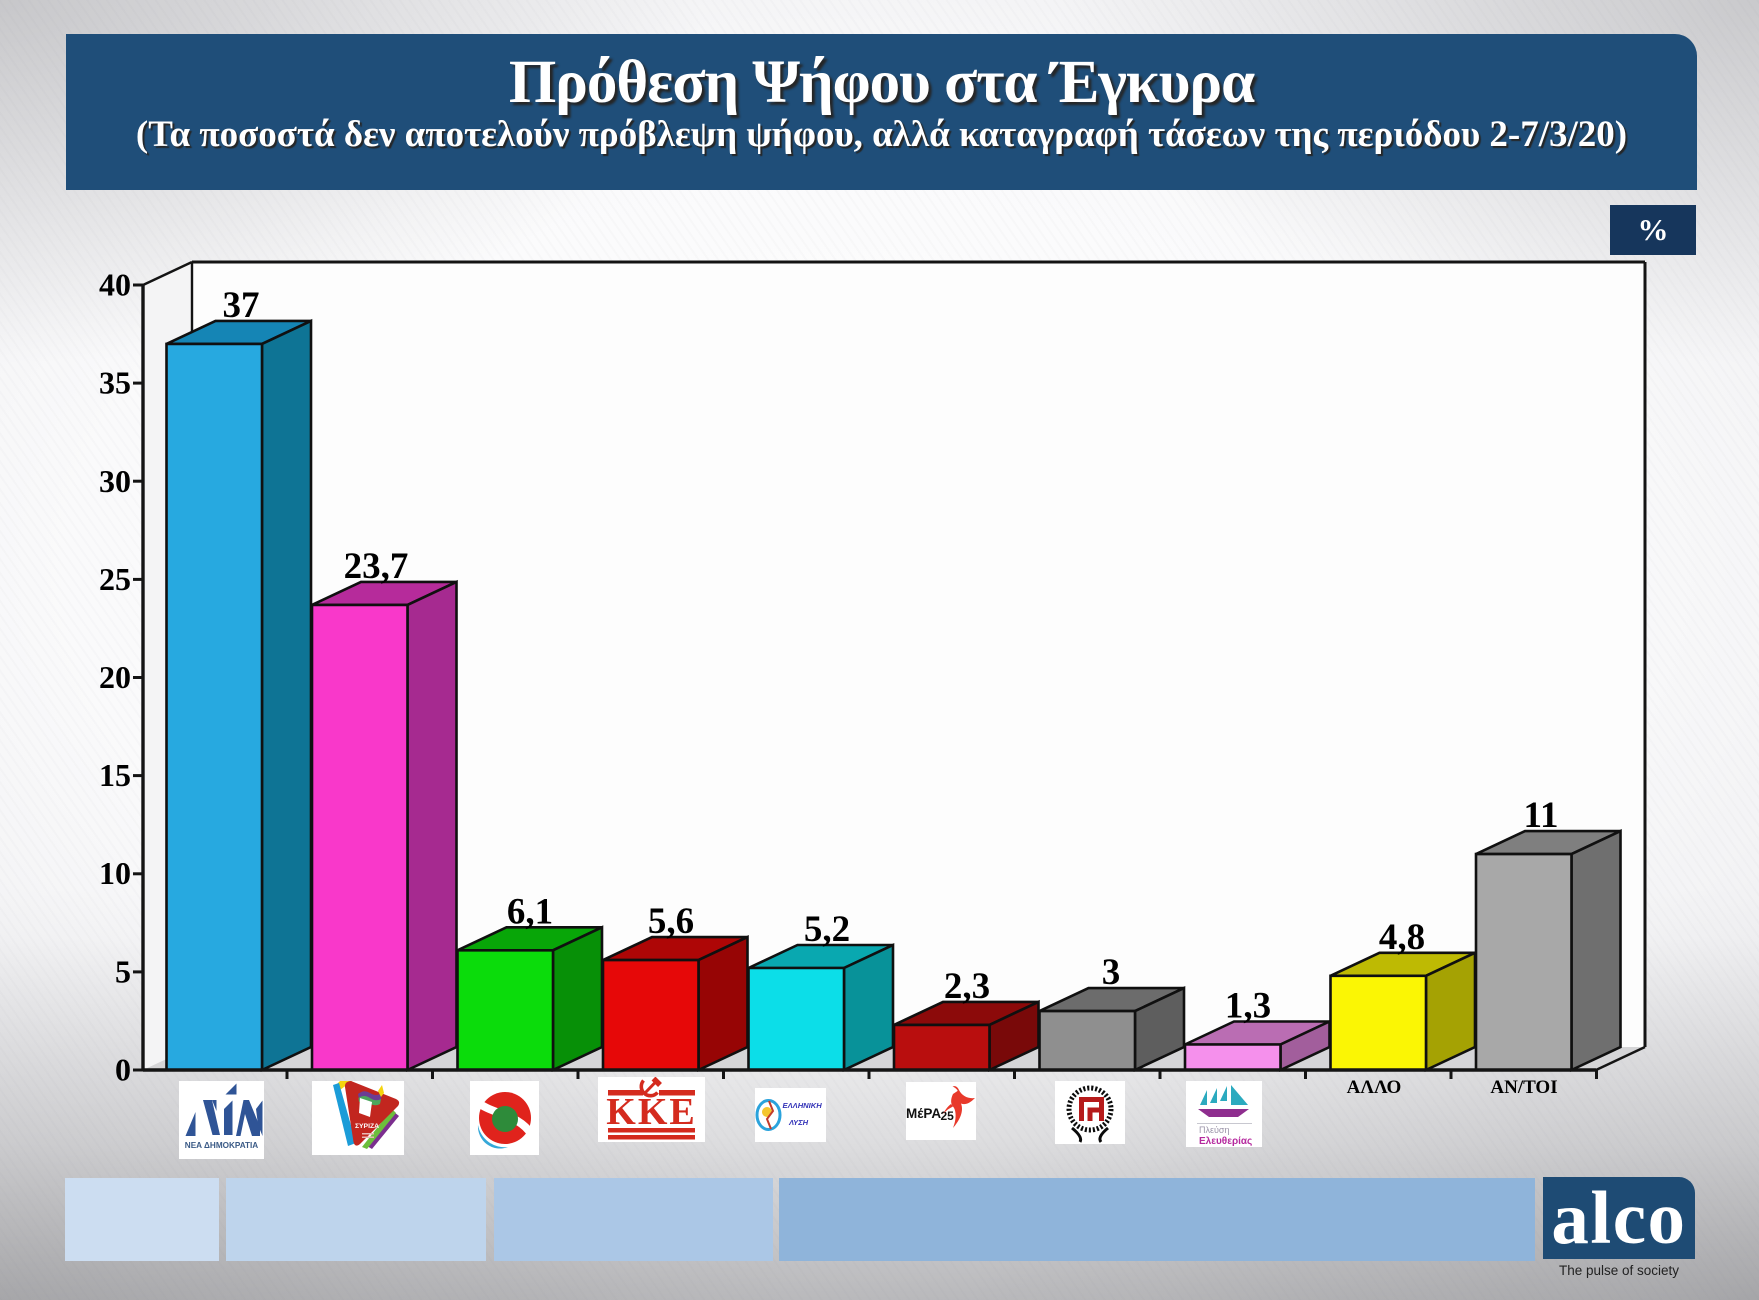 Image resolution: width=1759 pixels, height=1300 pixels. Describe the element at coordinates (530, 911) in the screenshot. I see `svg-text: 6,1` at that location.